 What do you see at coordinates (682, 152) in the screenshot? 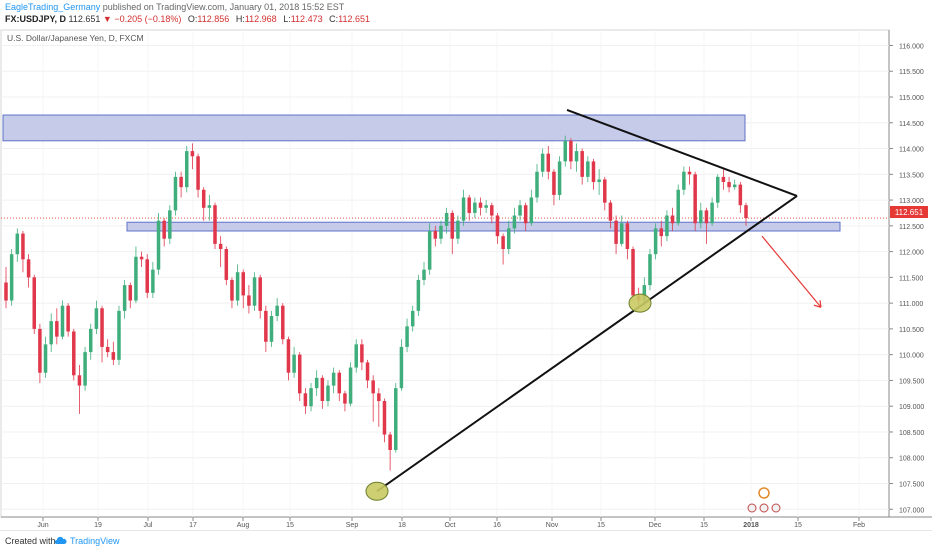
I see `upper-trendline` at bounding box center [682, 152].